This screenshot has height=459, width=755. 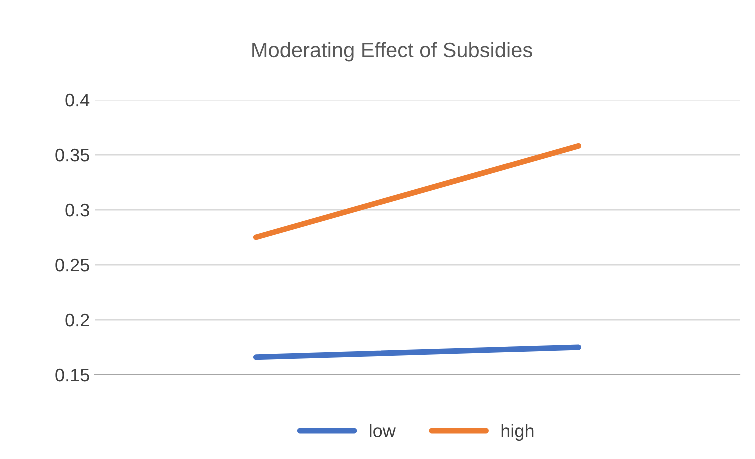 What do you see at coordinates (383, 431) in the screenshot?
I see `legend-label: low` at bounding box center [383, 431].